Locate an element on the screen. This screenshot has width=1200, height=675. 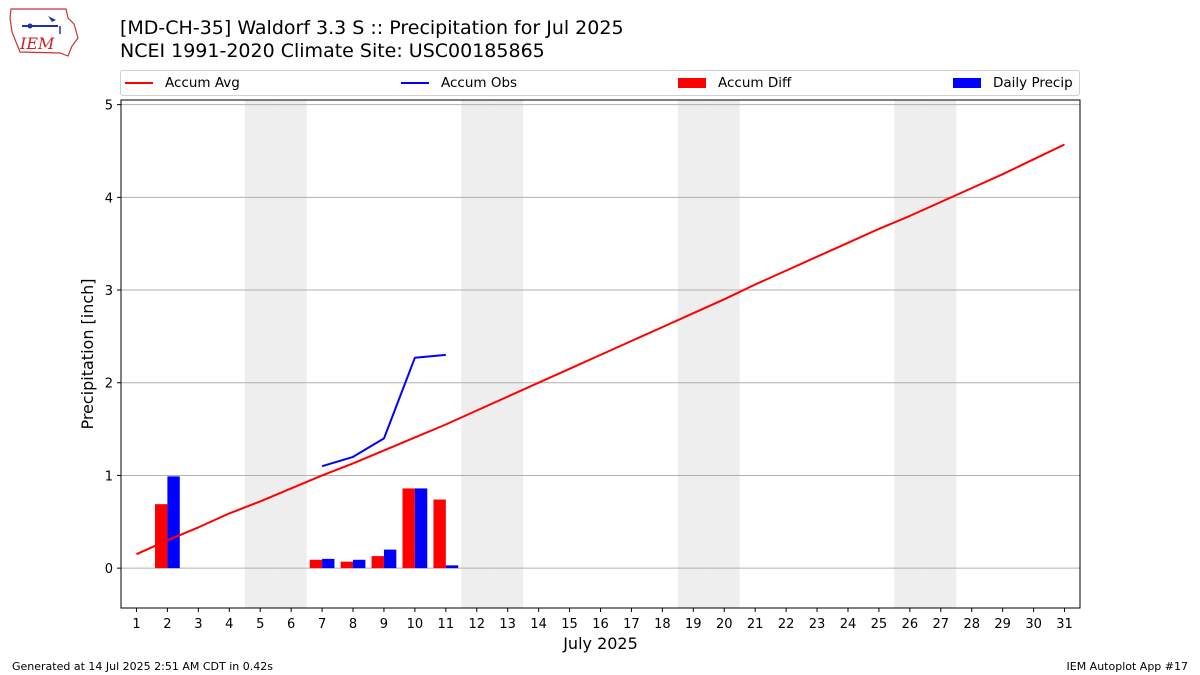
y-axis-label: Precipitation [inch] is located at coordinates (87, 353).